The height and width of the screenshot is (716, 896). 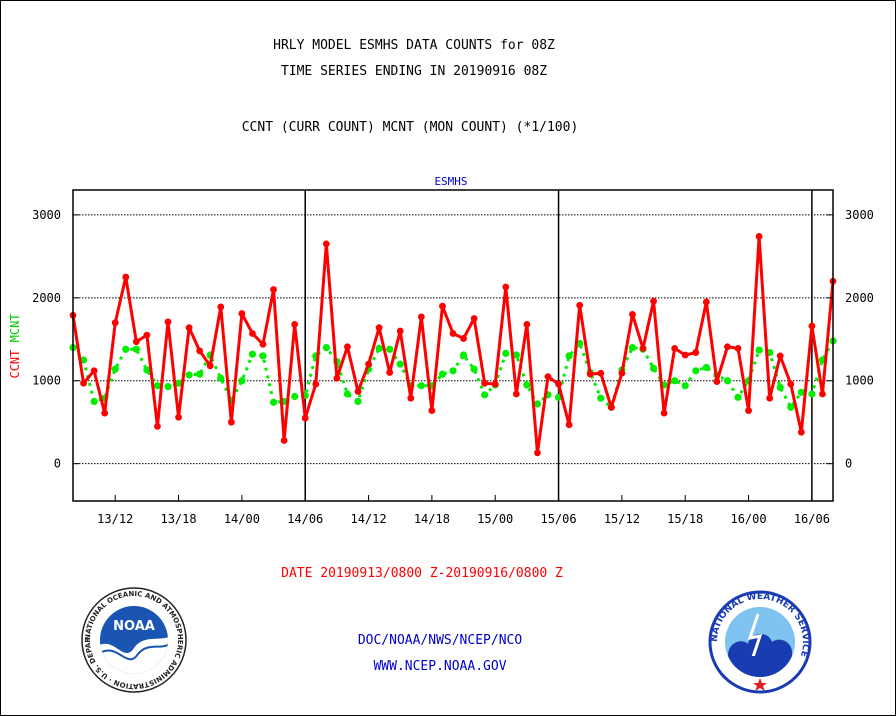 I want to click on noaa-logo-text: NOAA, so click(x=134, y=626).